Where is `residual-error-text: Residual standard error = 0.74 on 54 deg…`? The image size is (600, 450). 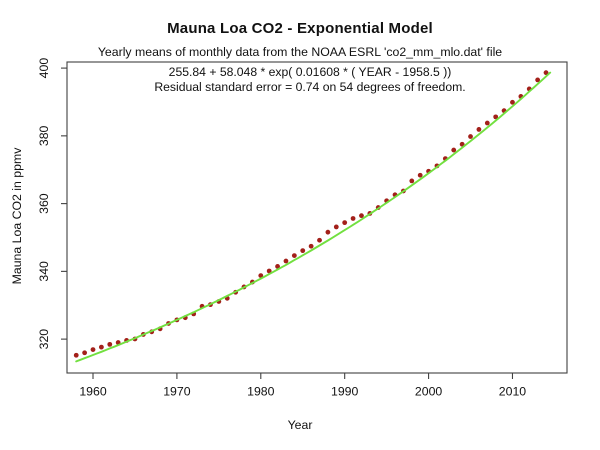 residual-error-text: Residual standard error = 0.74 on 54 deg… is located at coordinates (310, 86).